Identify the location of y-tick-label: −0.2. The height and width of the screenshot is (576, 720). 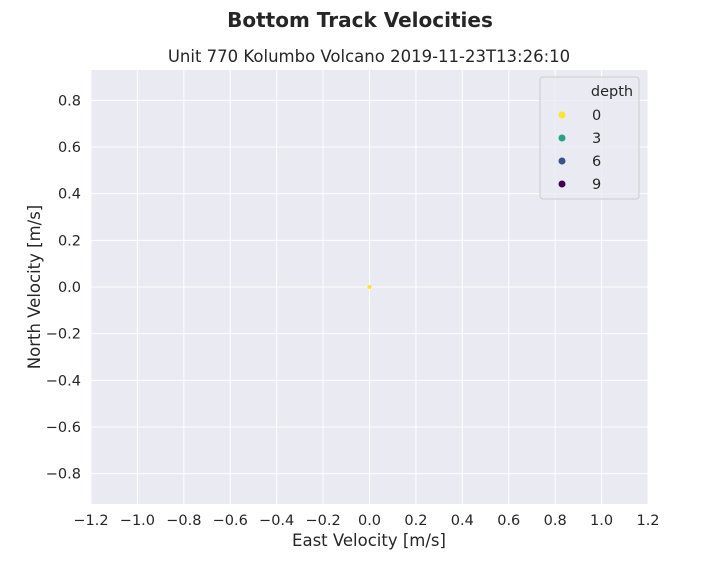
(63, 335).